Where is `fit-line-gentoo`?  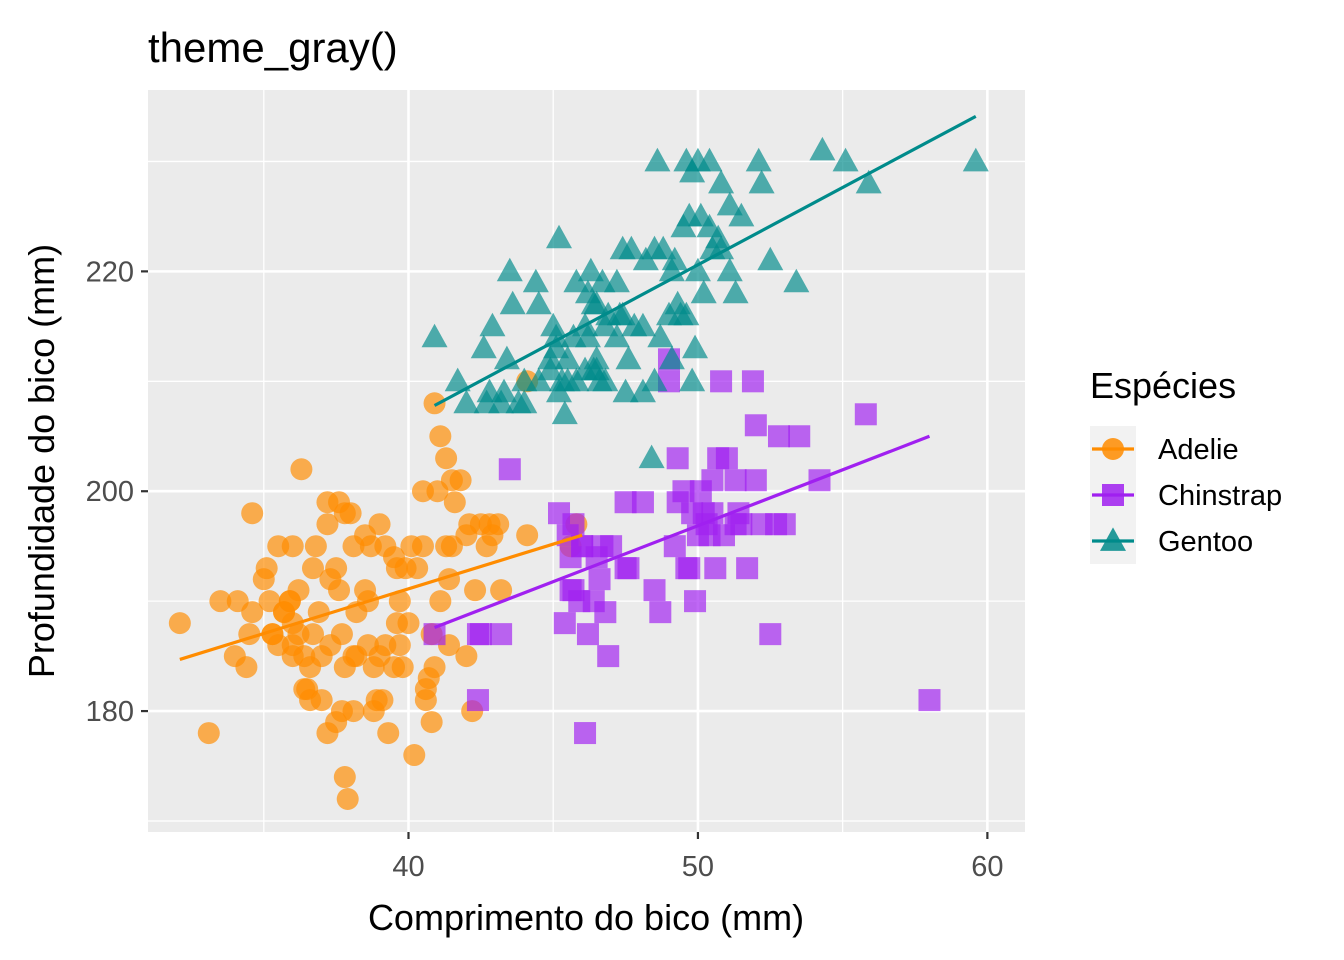
fit-line-gentoo is located at coordinates (705, 260).